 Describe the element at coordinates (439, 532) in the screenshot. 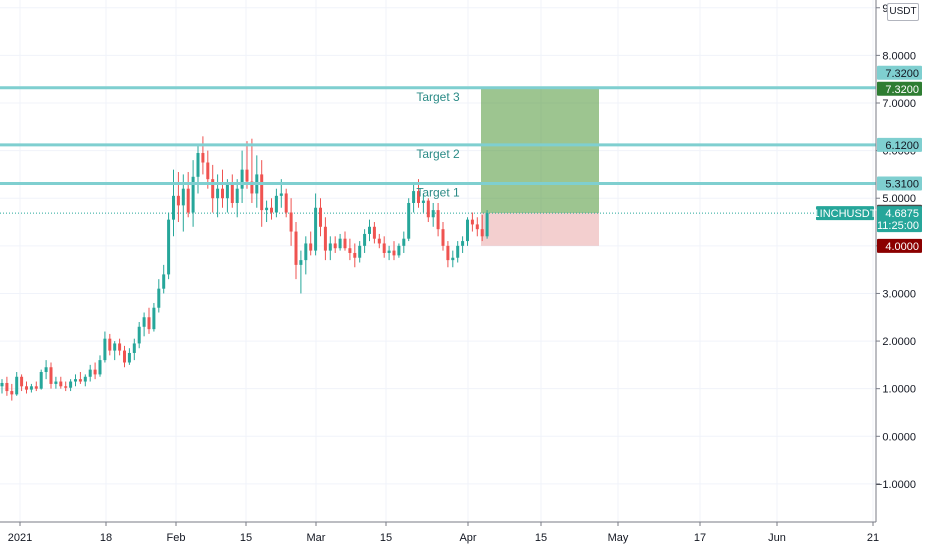

I see `time-axis: 2021 18 Feb 15 Mar 15 Apr 15 May 17 Jun 21` at that location.